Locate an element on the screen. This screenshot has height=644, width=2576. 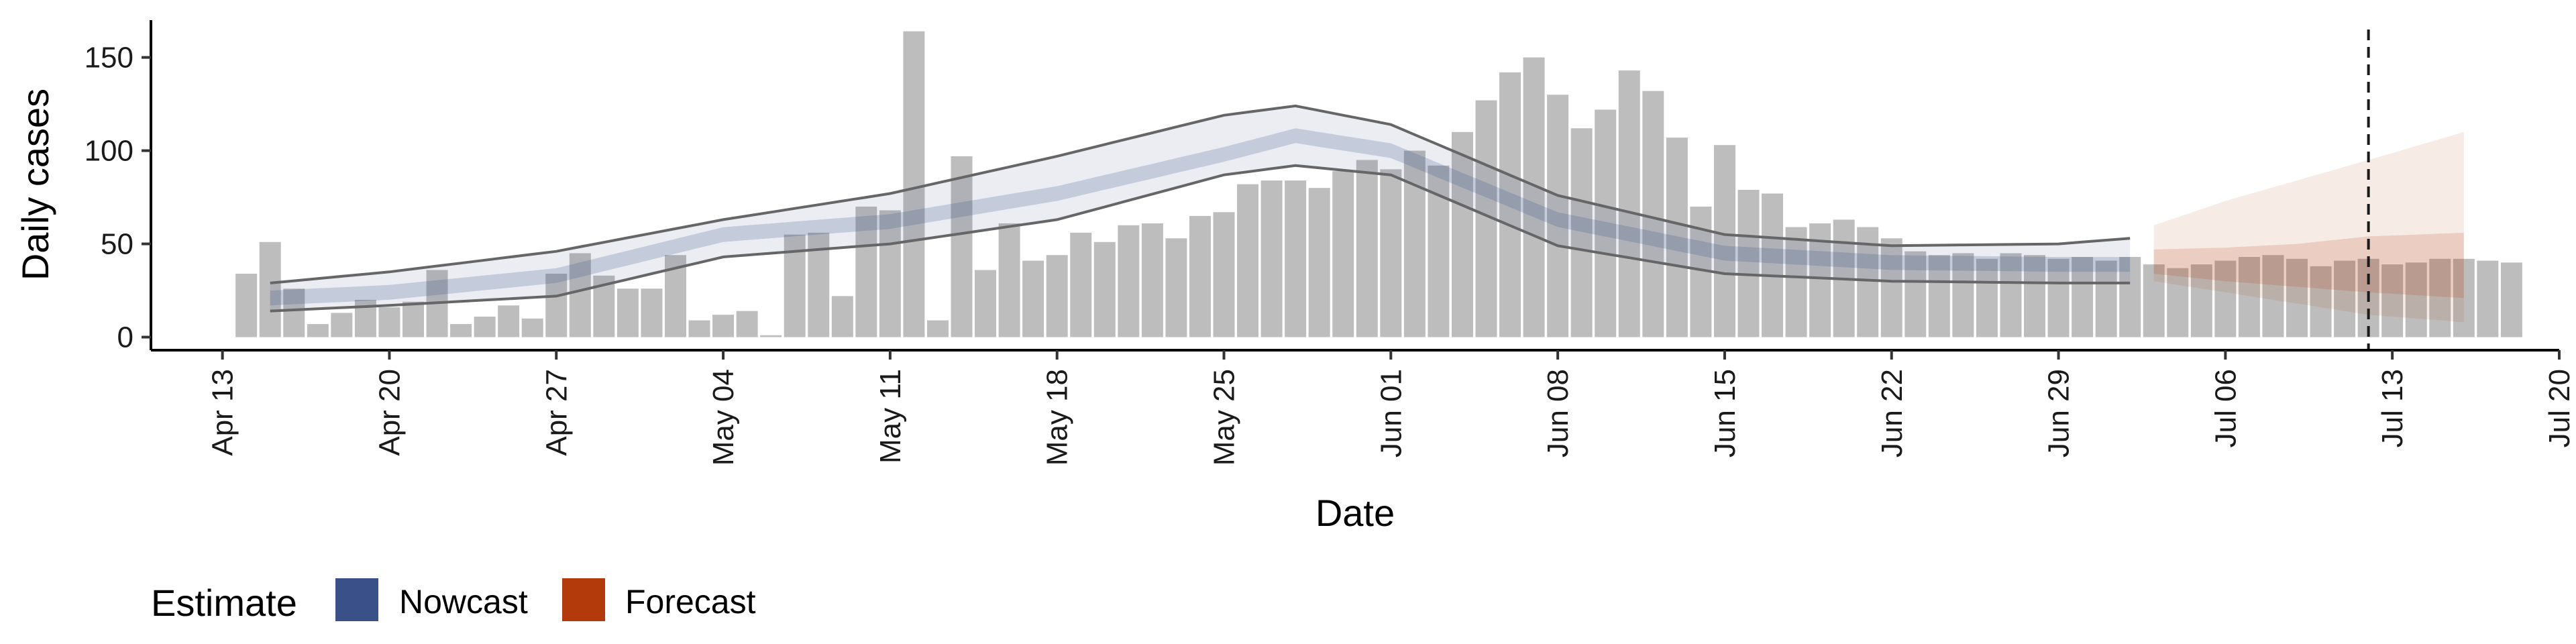
legend: Estimate Nowcast Forecast is located at coordinates (453, 601).